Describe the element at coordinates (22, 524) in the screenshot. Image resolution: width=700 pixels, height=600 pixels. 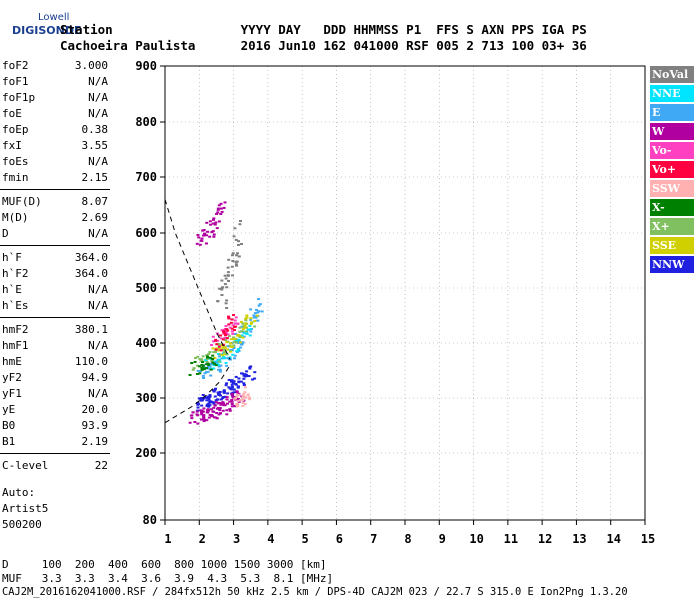
I see `auto-code: 500200` at that location.